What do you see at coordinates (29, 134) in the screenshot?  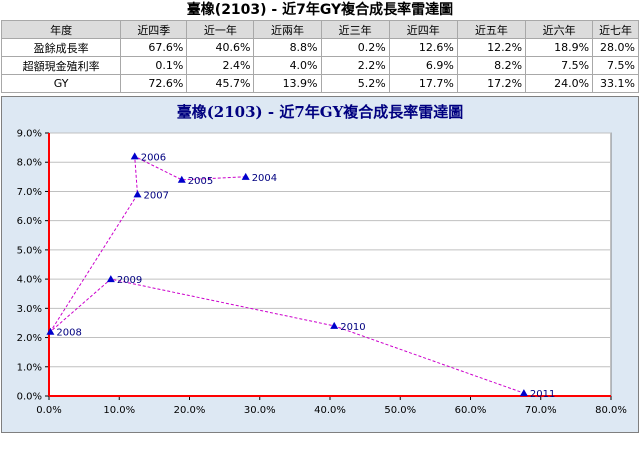 I see `y-tick-label: 9.0%` at bounding box center [29, 134].